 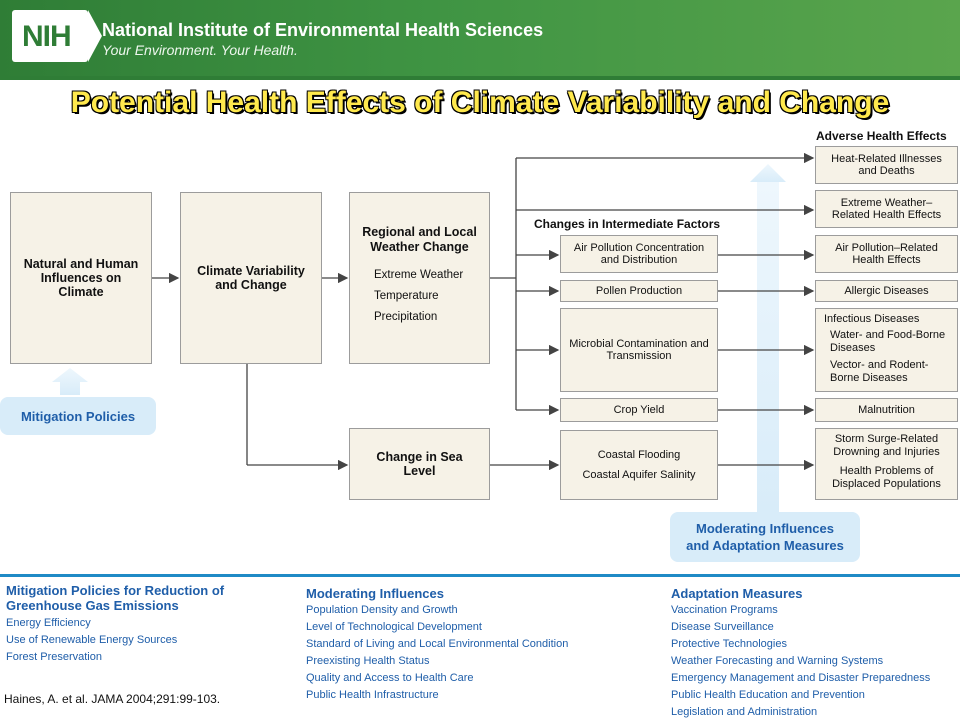 I want to click on legend-moderating-item: Population Density and Growth, so click(x=382, y=610).